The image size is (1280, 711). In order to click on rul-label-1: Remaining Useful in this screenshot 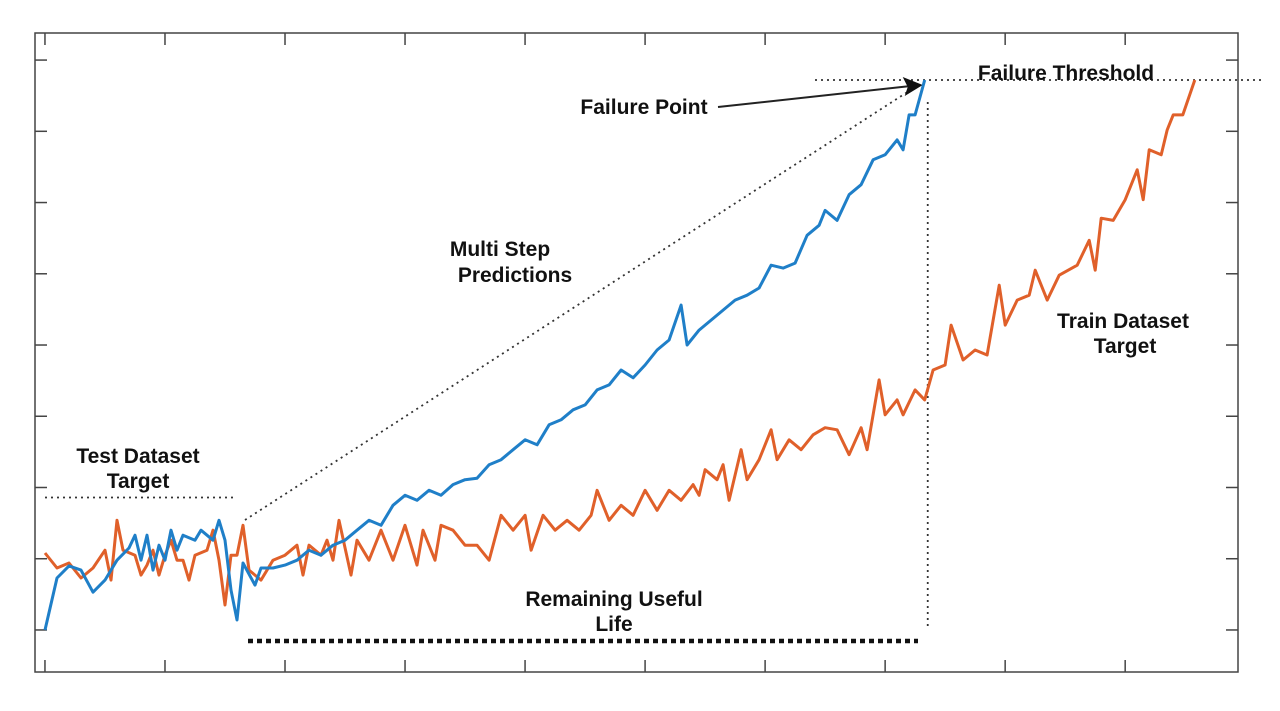, I will do `click(613, 599)`.